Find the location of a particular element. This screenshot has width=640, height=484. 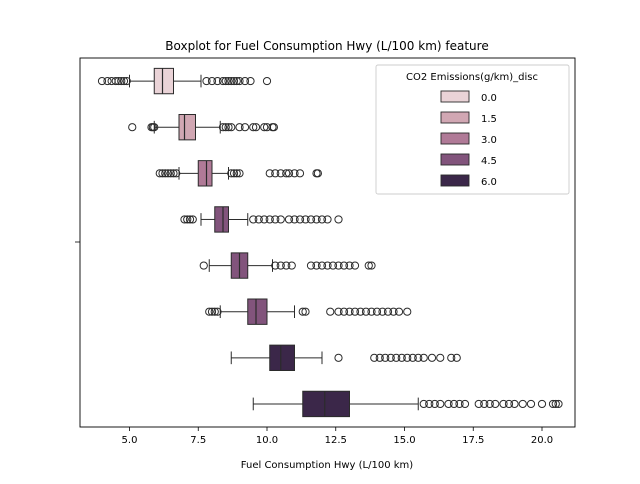

x-axis: 5.0 7.5 10.0 12.5 15.0 17.5 20.0 is located at coordinates (337, 436).